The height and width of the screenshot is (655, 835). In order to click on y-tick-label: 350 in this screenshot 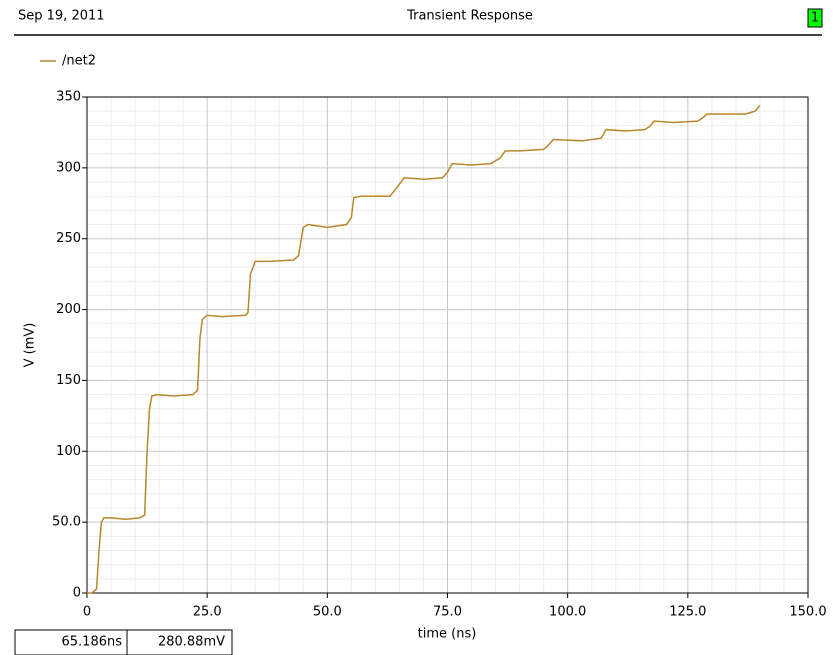, I will do `click(68, 97)`.